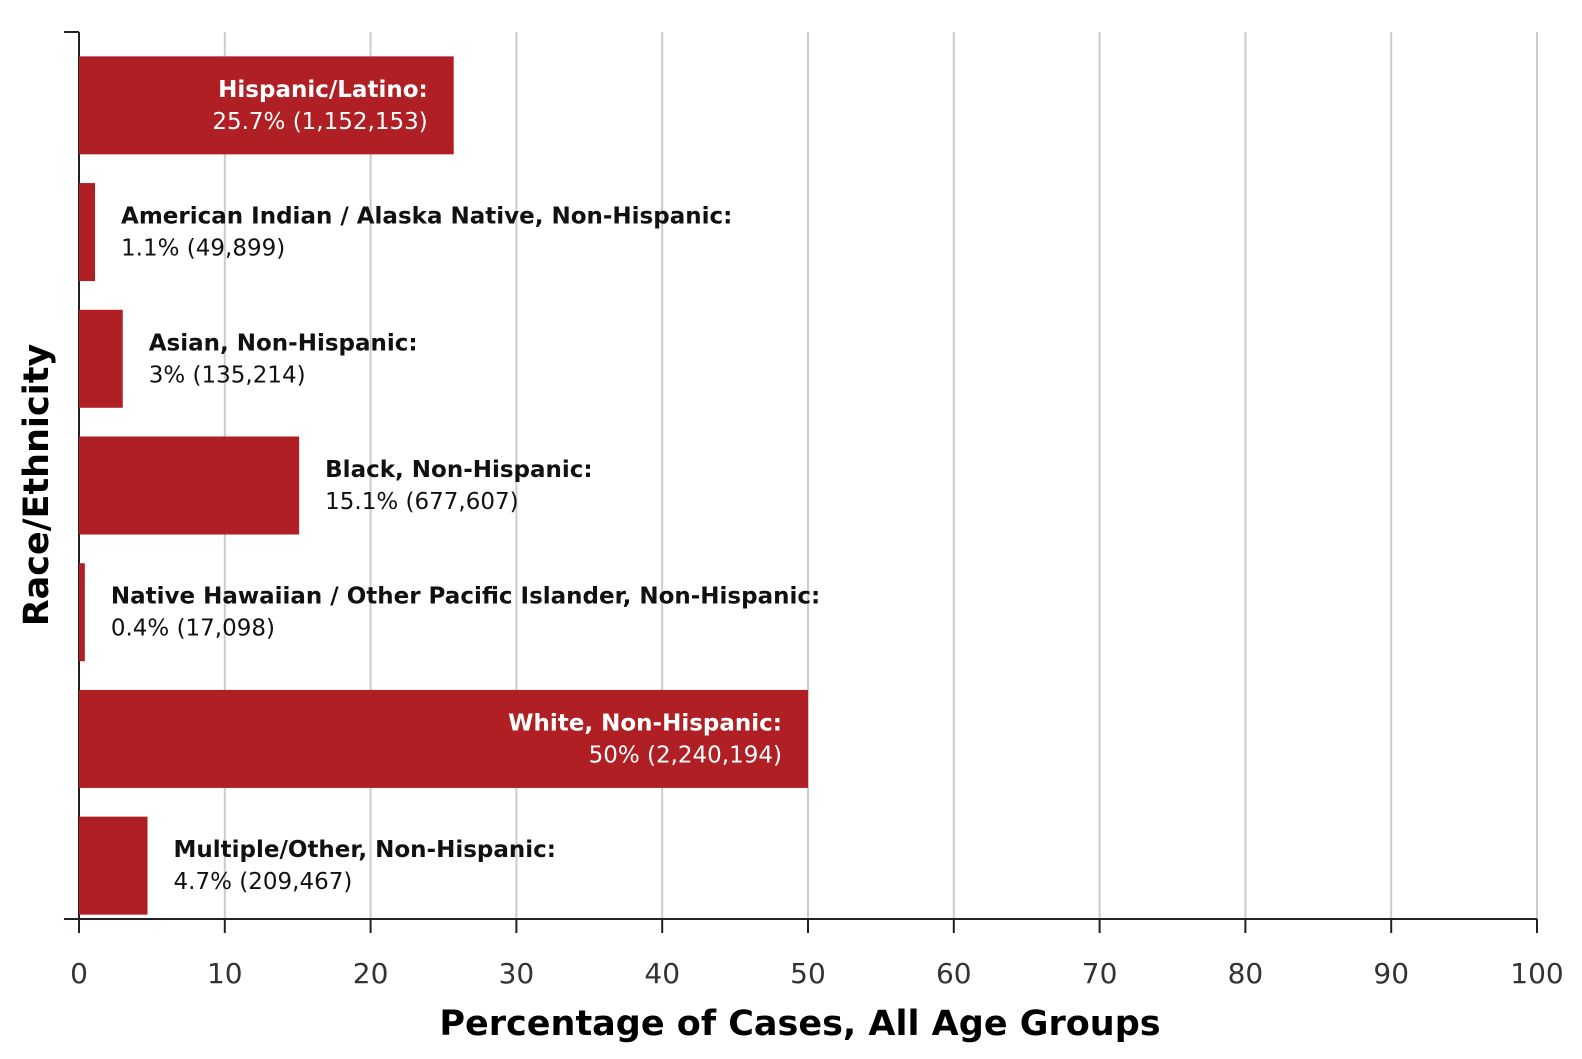  Describe the element at coordinates (283, 343) in the screenshot. I see `category-label: Asian, Non-Hispanic:` at that location.